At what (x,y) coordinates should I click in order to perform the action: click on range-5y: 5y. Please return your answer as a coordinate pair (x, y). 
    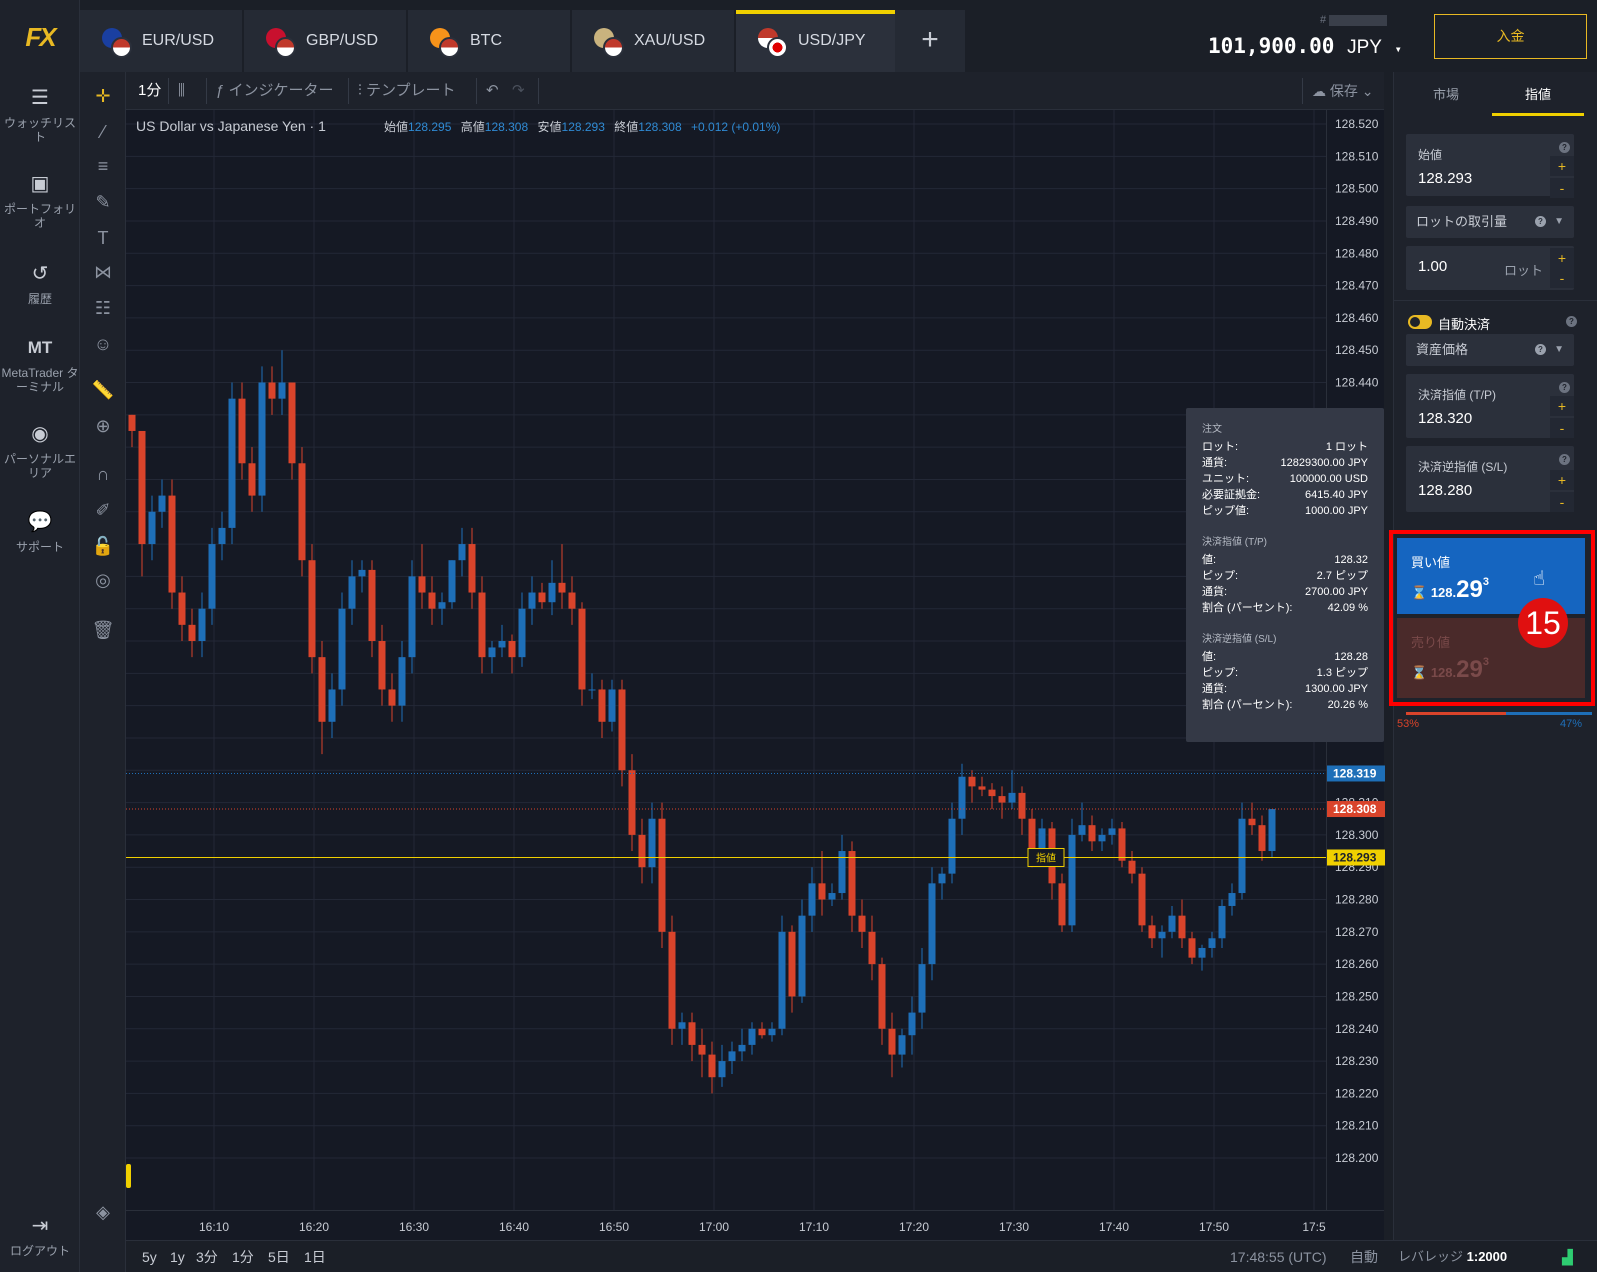
    Looking at the image, I should click on (149, 1257).